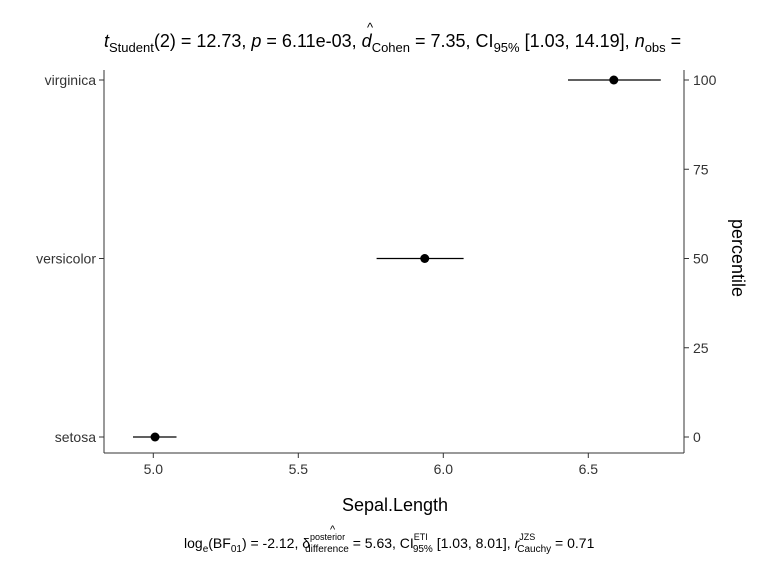 This screenshot has height=576, width=768. What do you see at coordinates (299, 469) in the screenshot?
I see `x-tick-label: 5.5` at bounding box center [299, 469].